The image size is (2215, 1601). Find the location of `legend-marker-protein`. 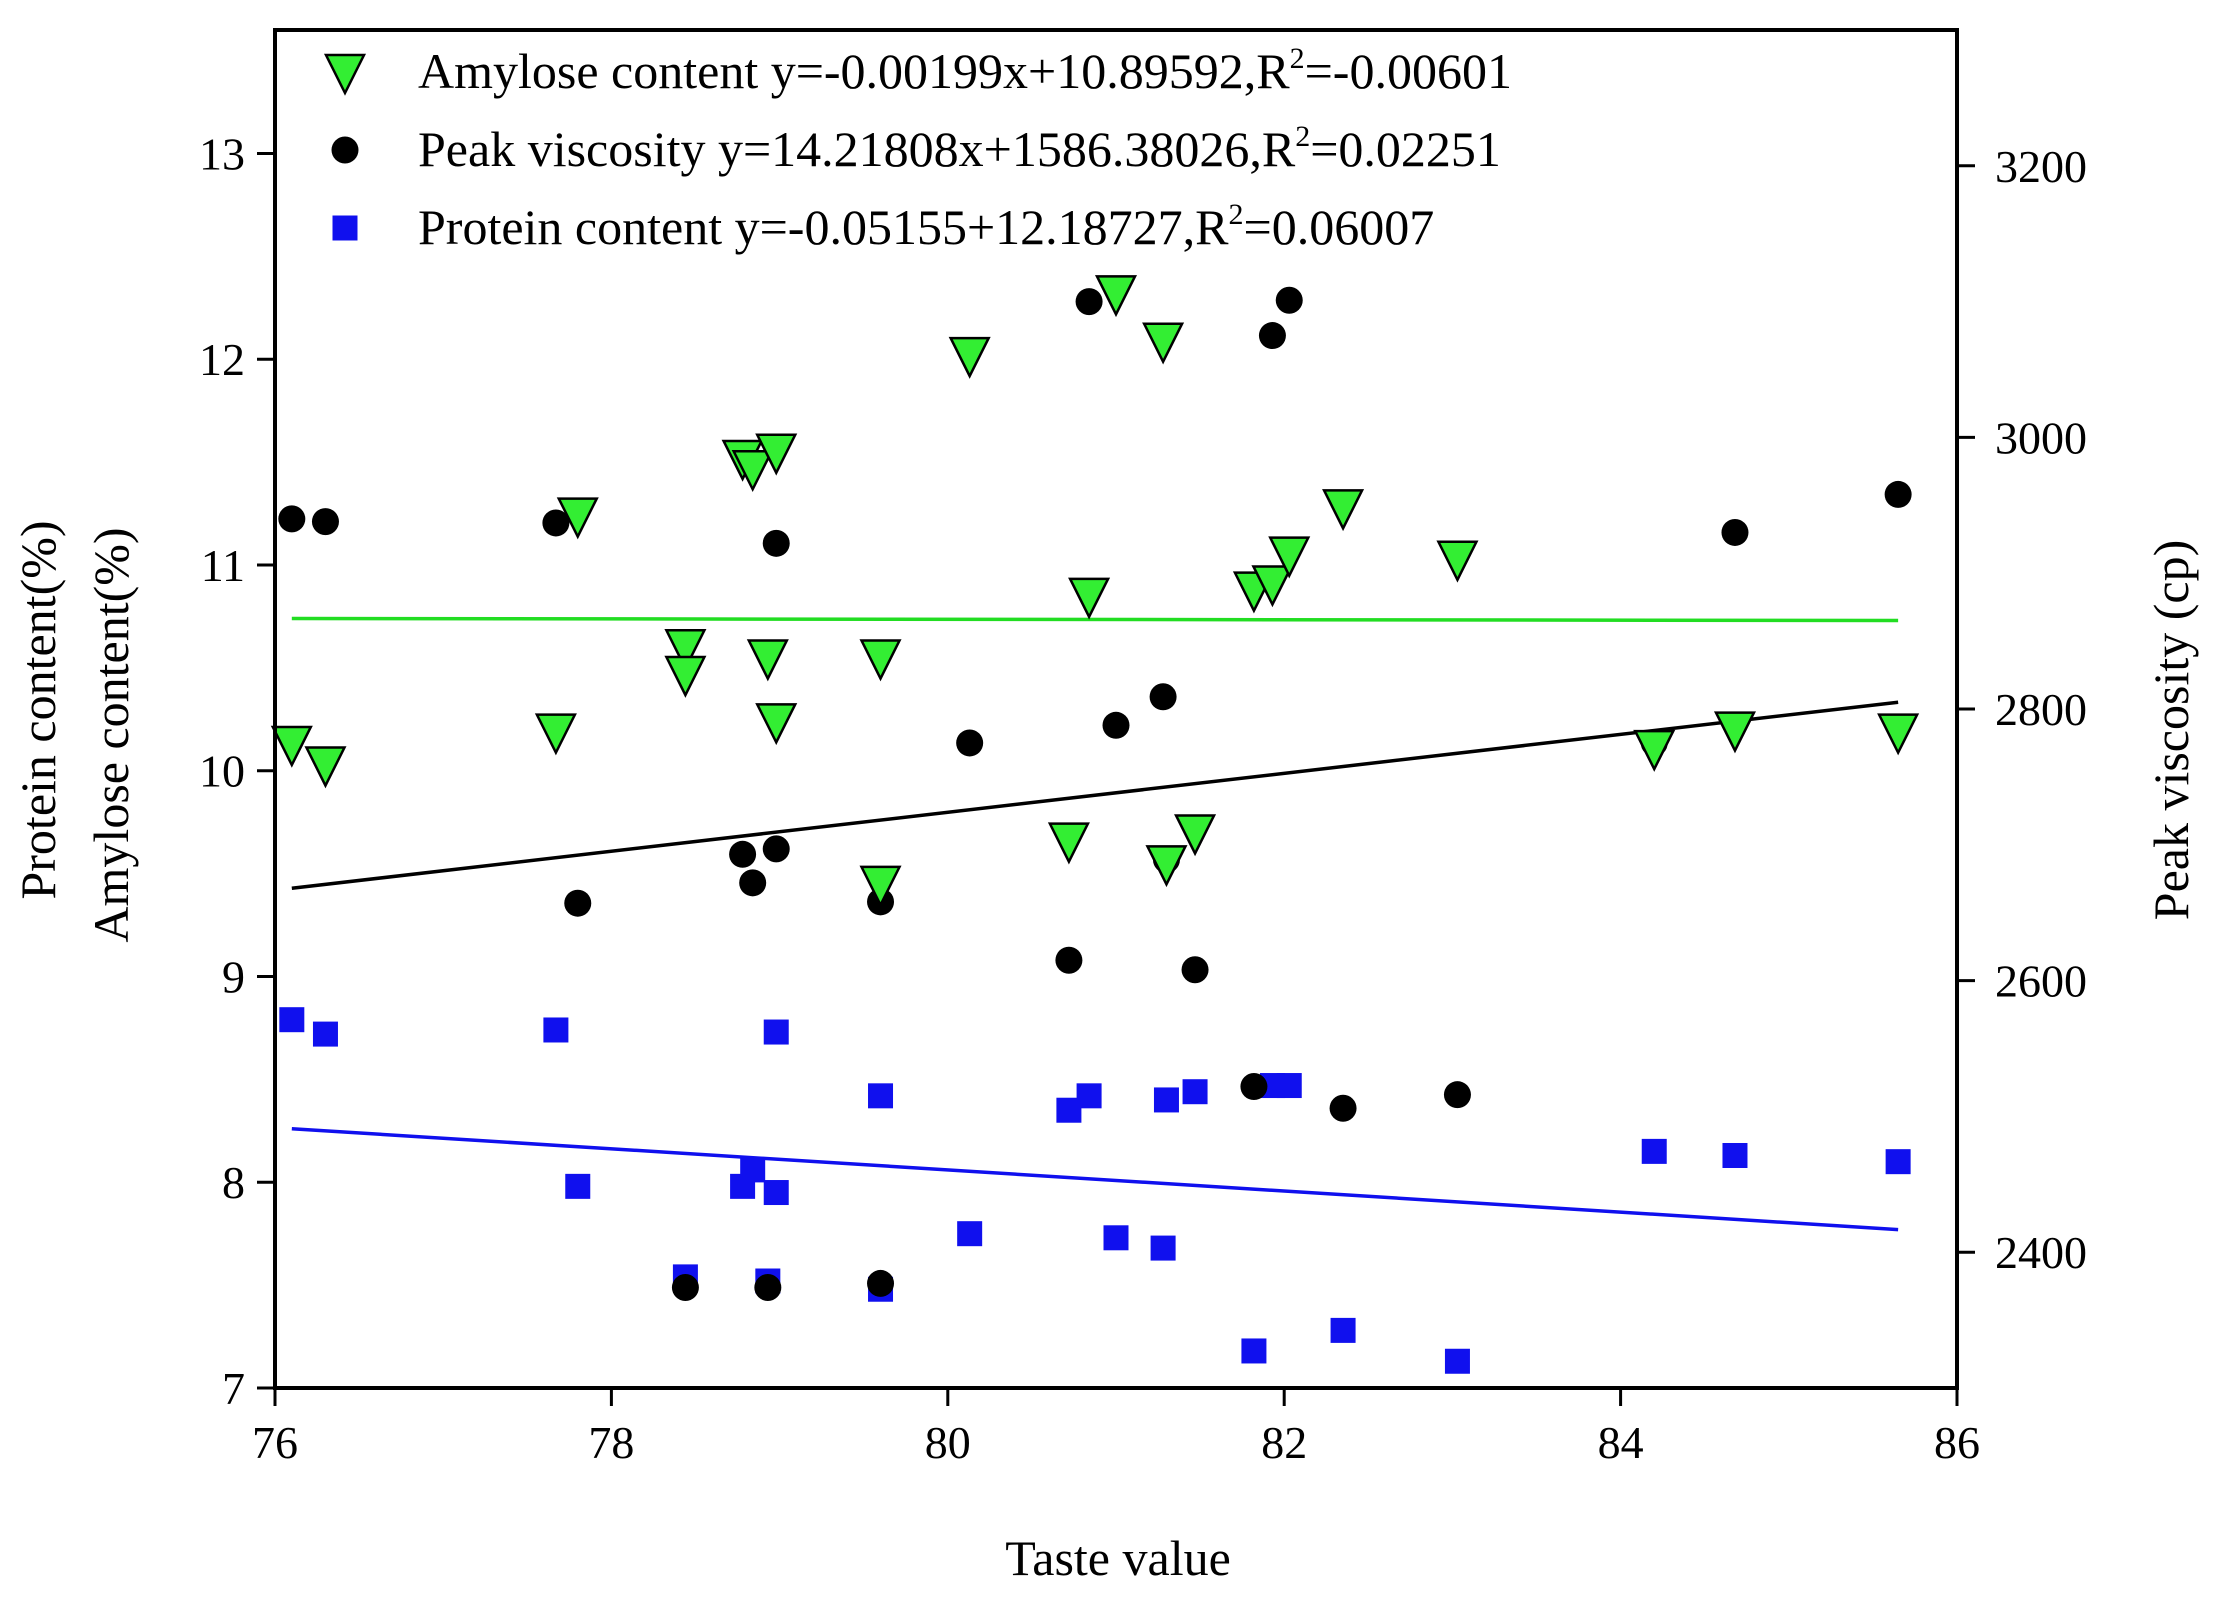

legend-marker-protein is located at coordinates (345, 228).